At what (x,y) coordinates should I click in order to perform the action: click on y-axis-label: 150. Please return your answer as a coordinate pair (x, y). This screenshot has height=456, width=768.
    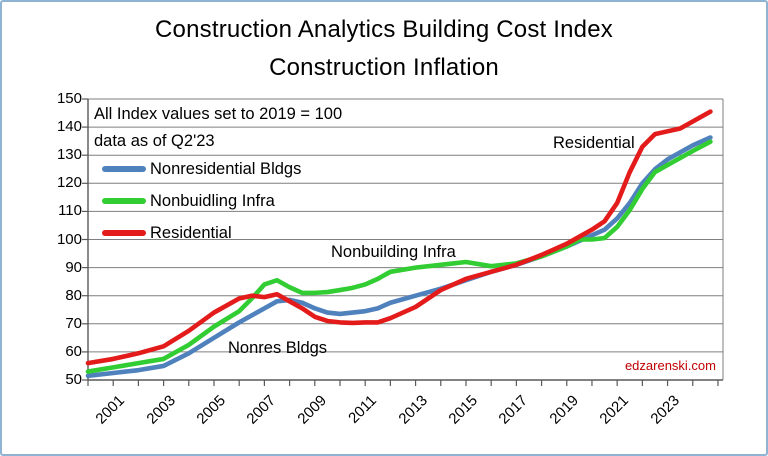
    Looking at the image, I should click on (69, 98).